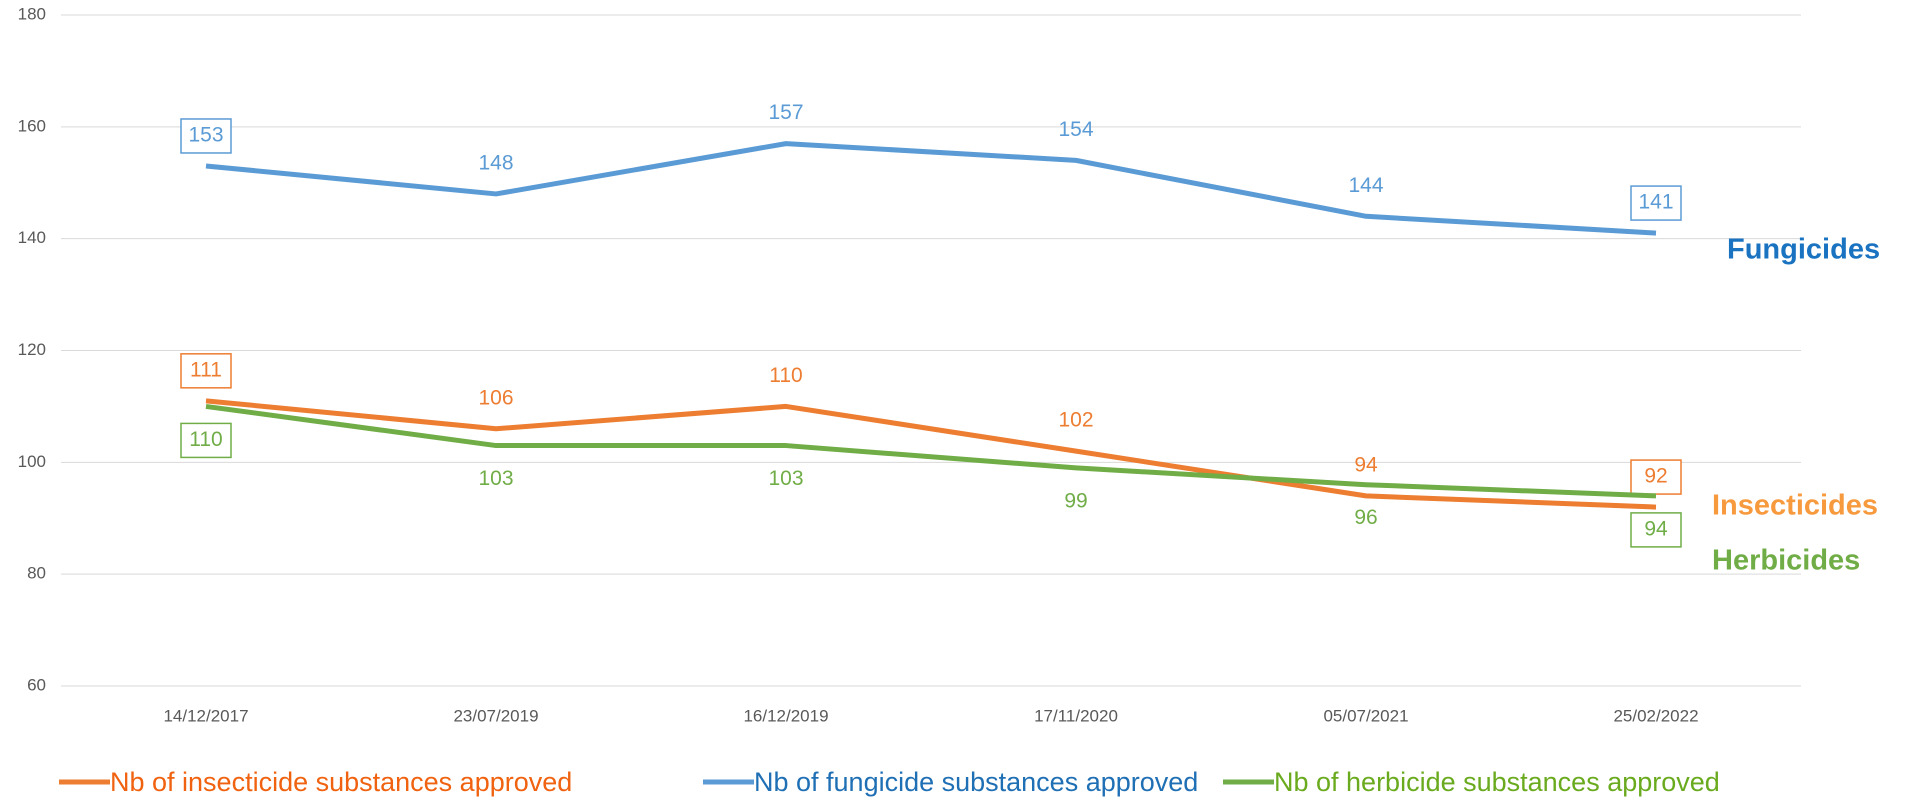 This screenshot has width=1914, height=799. Describe the element at coordinates (1795, 506) in the screenshot. I see `series-end-label: Insecticides` at that location.